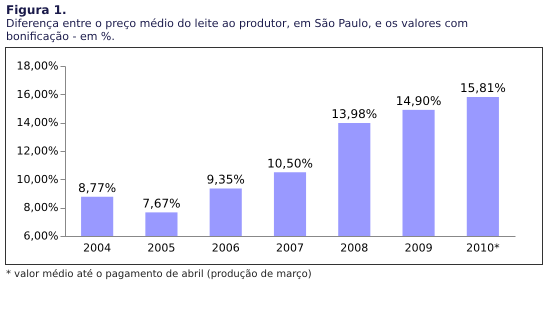 The width and height of the screenshot is (552, 320). I want to click on y-tick-label: 8,00%, so click(41, 207).